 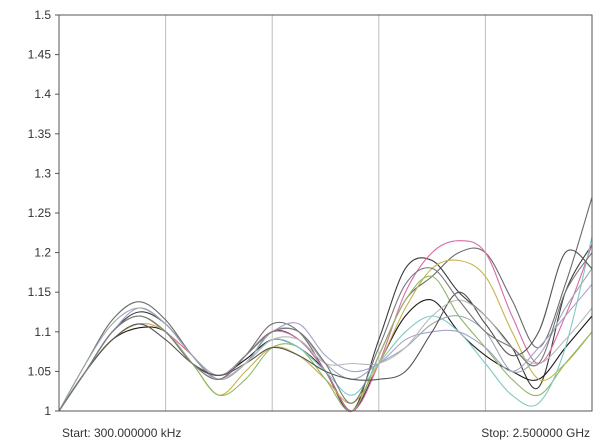 What do you see at coordinates (42, 15) in the screenshot?
I see `y-tick-label: 1.5` at bounding box center [42, 15].